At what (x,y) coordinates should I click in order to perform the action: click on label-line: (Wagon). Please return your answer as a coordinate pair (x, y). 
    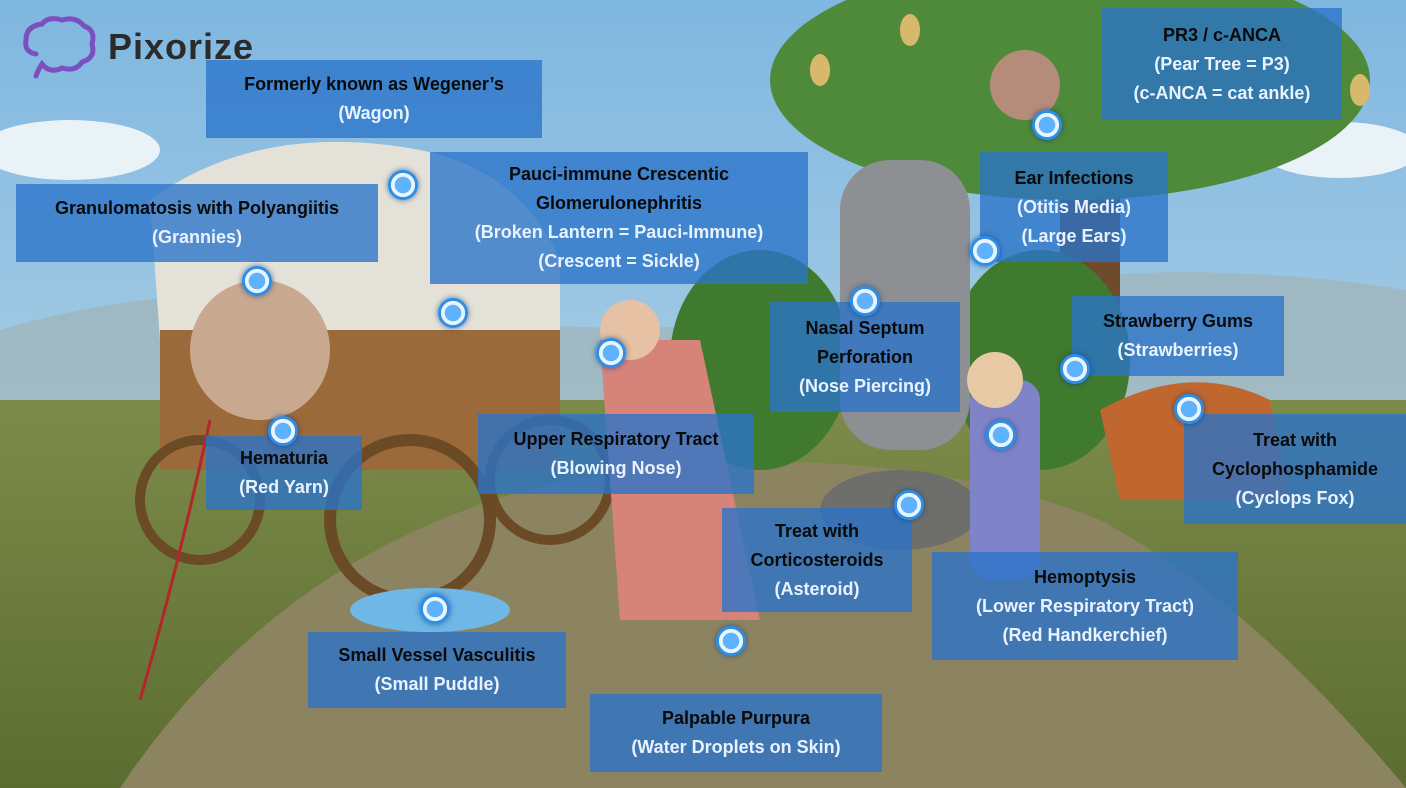
    Looking at the image, I should click on (374, 113).